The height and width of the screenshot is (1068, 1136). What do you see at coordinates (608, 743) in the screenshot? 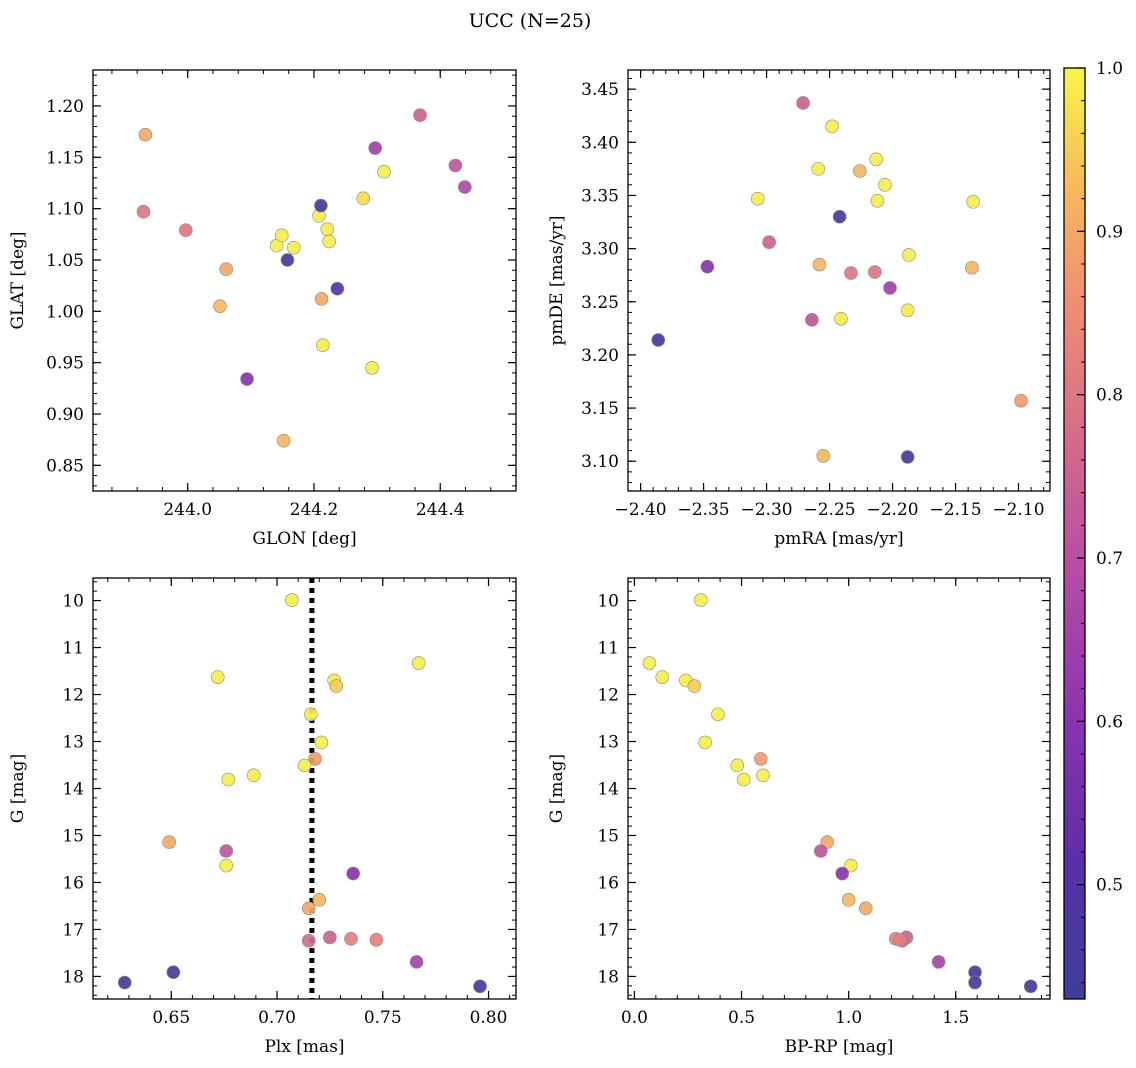
I see `y-tick-label: 13` at bounding box center [608, 743].